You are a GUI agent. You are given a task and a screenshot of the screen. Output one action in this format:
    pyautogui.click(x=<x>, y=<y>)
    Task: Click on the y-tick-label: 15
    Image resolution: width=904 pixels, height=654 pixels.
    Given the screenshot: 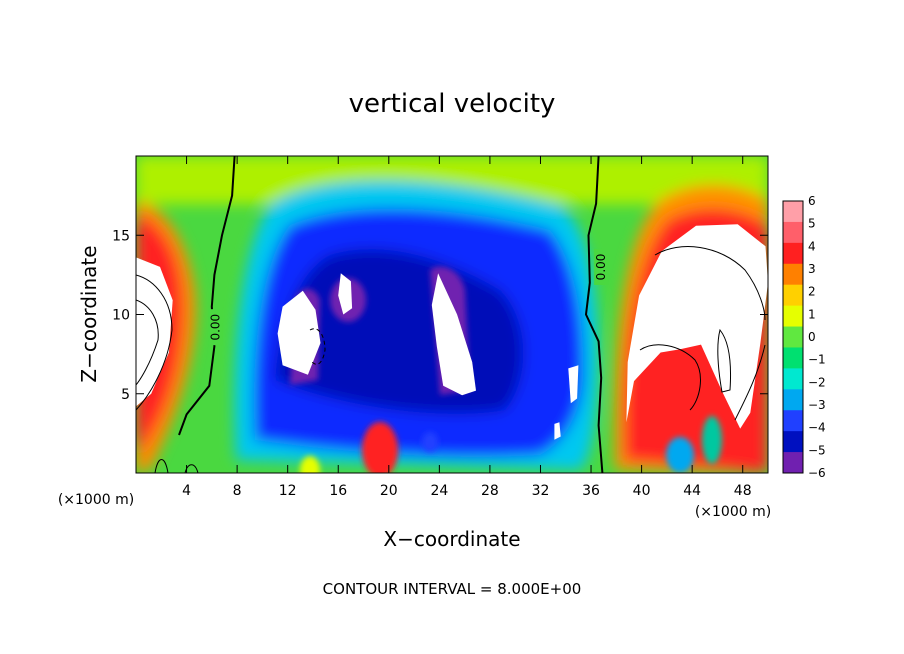 What is the action you would take?
    pyautogui.click(x=121, y=236)
    